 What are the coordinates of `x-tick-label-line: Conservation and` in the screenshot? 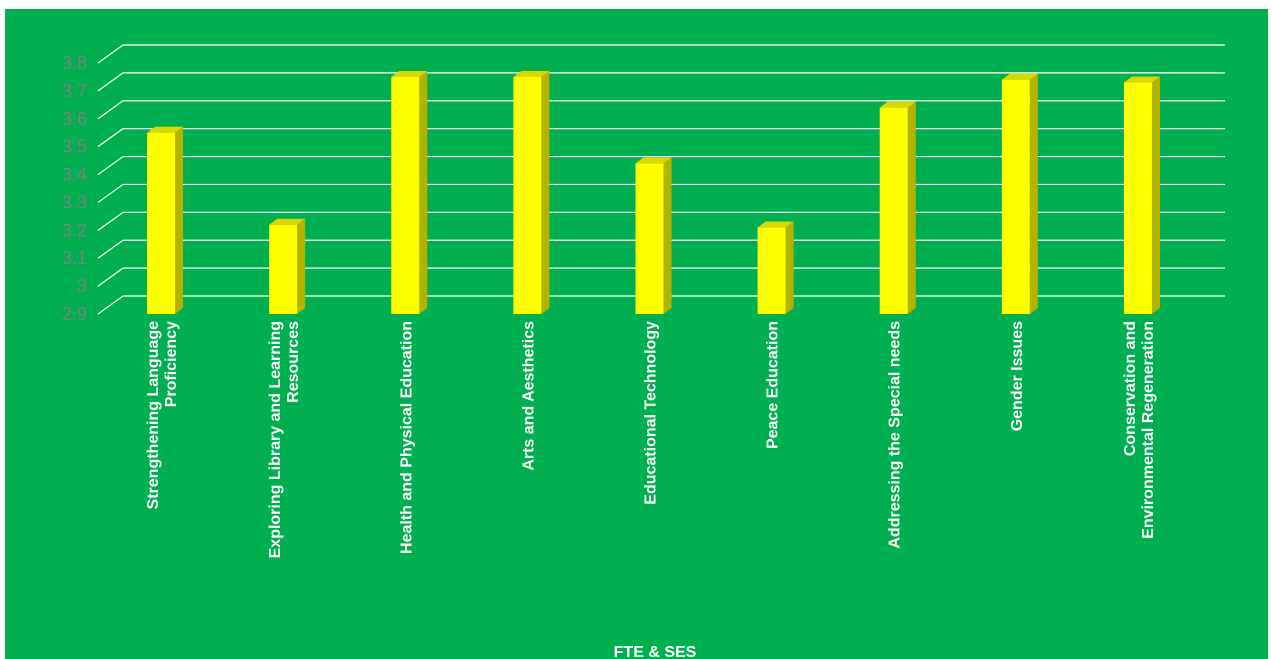 It's located at (1130, 388).